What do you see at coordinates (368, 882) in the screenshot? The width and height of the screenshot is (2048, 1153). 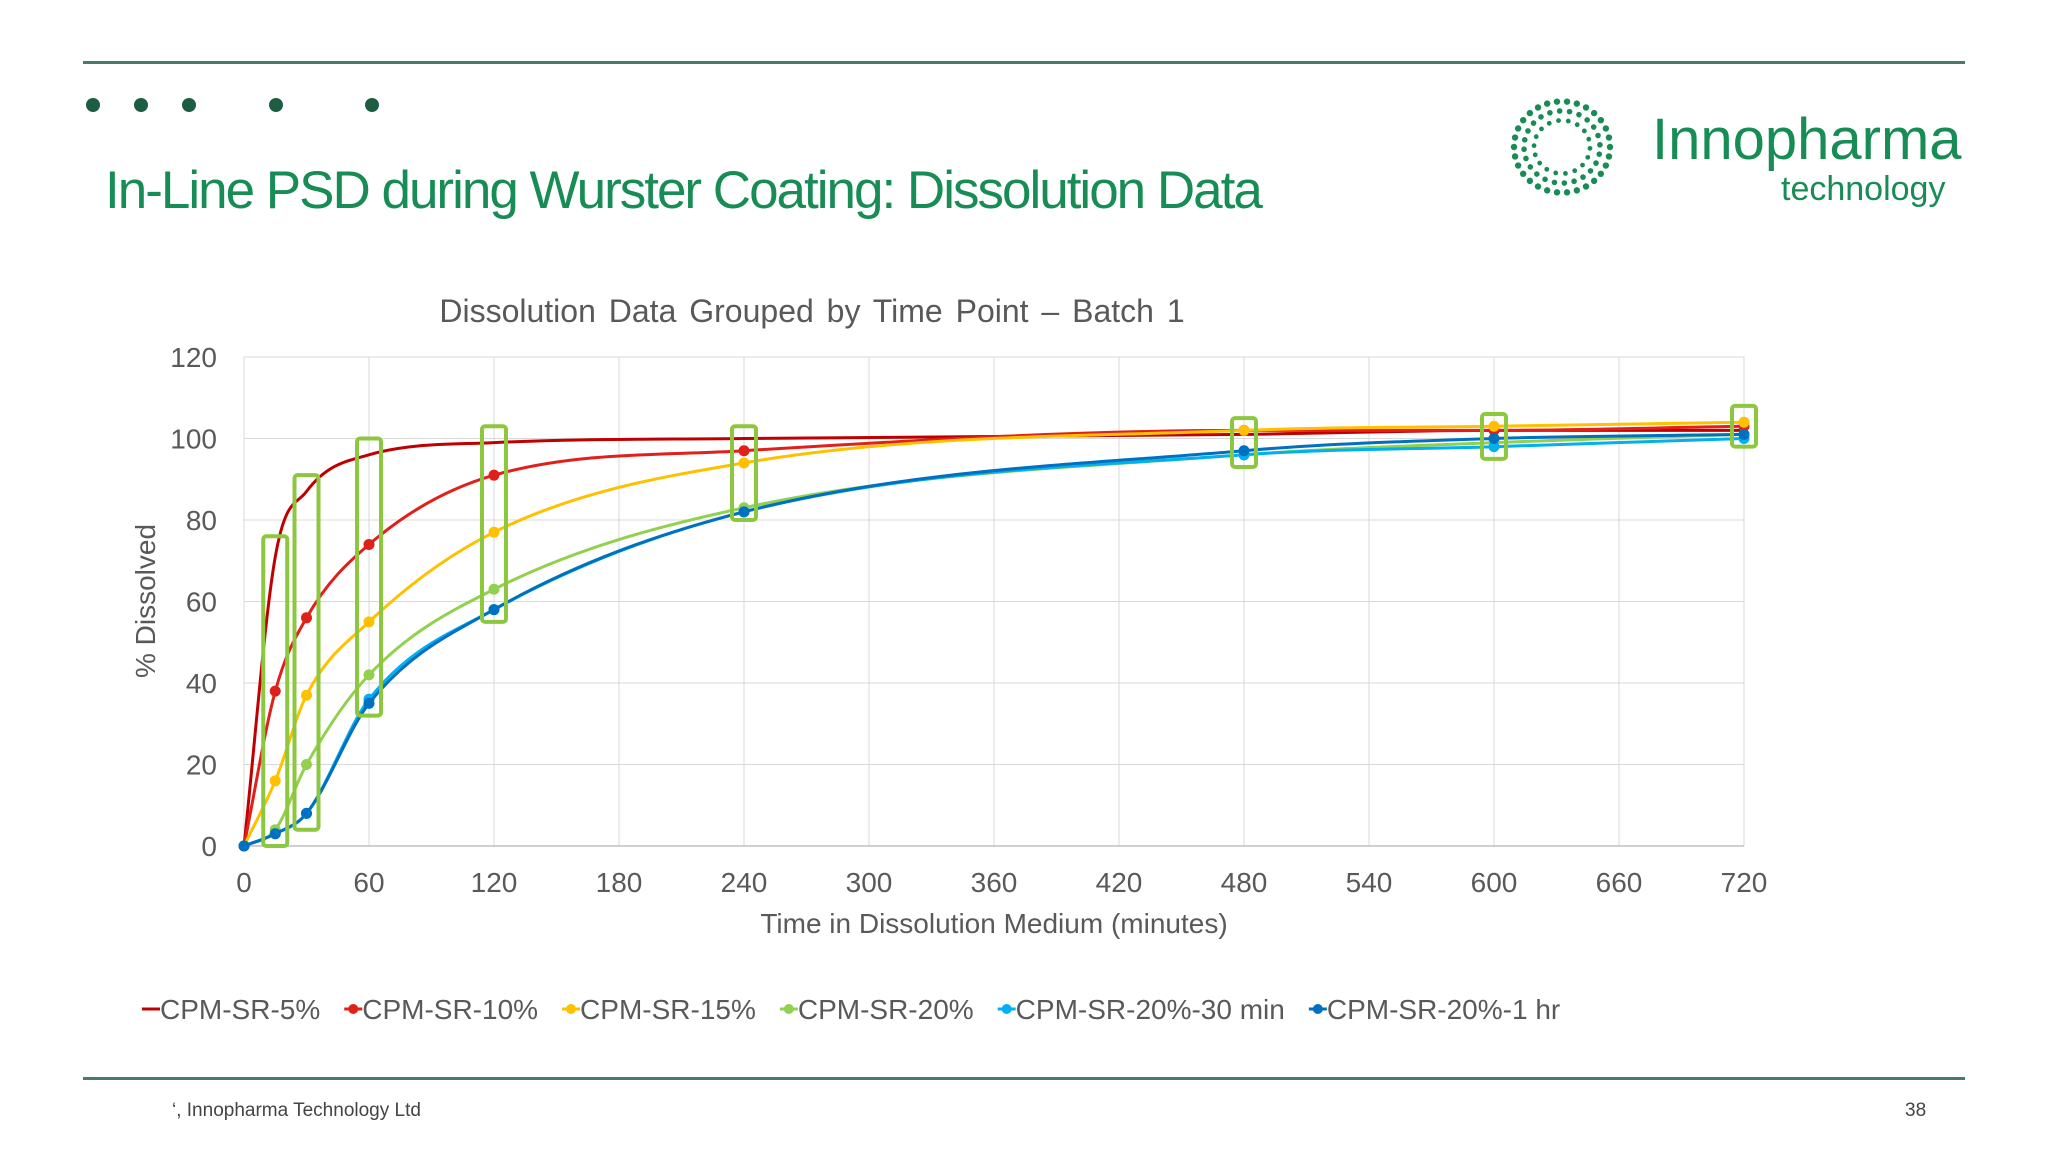 I see `x-tick-label: 60` at bounding box center [368, 882].